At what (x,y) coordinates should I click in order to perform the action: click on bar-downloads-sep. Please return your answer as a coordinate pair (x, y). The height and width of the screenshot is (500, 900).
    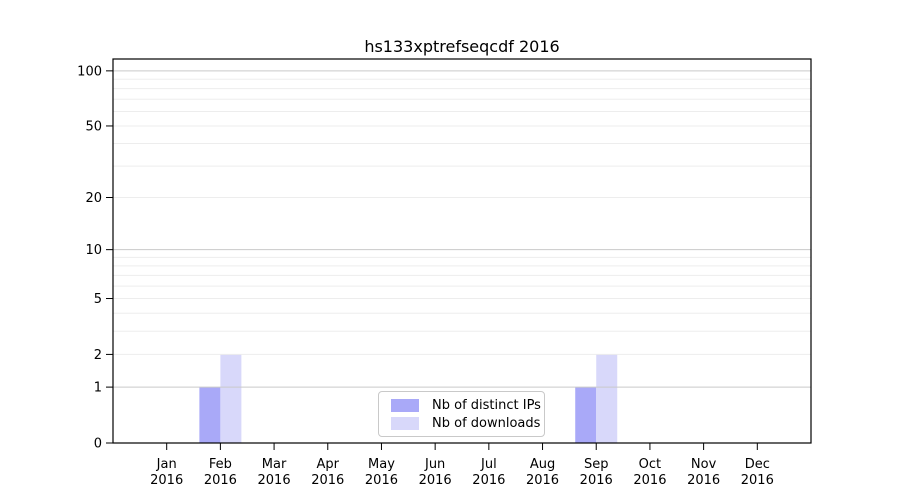
    Looking at the image, I should click on (607, 398).